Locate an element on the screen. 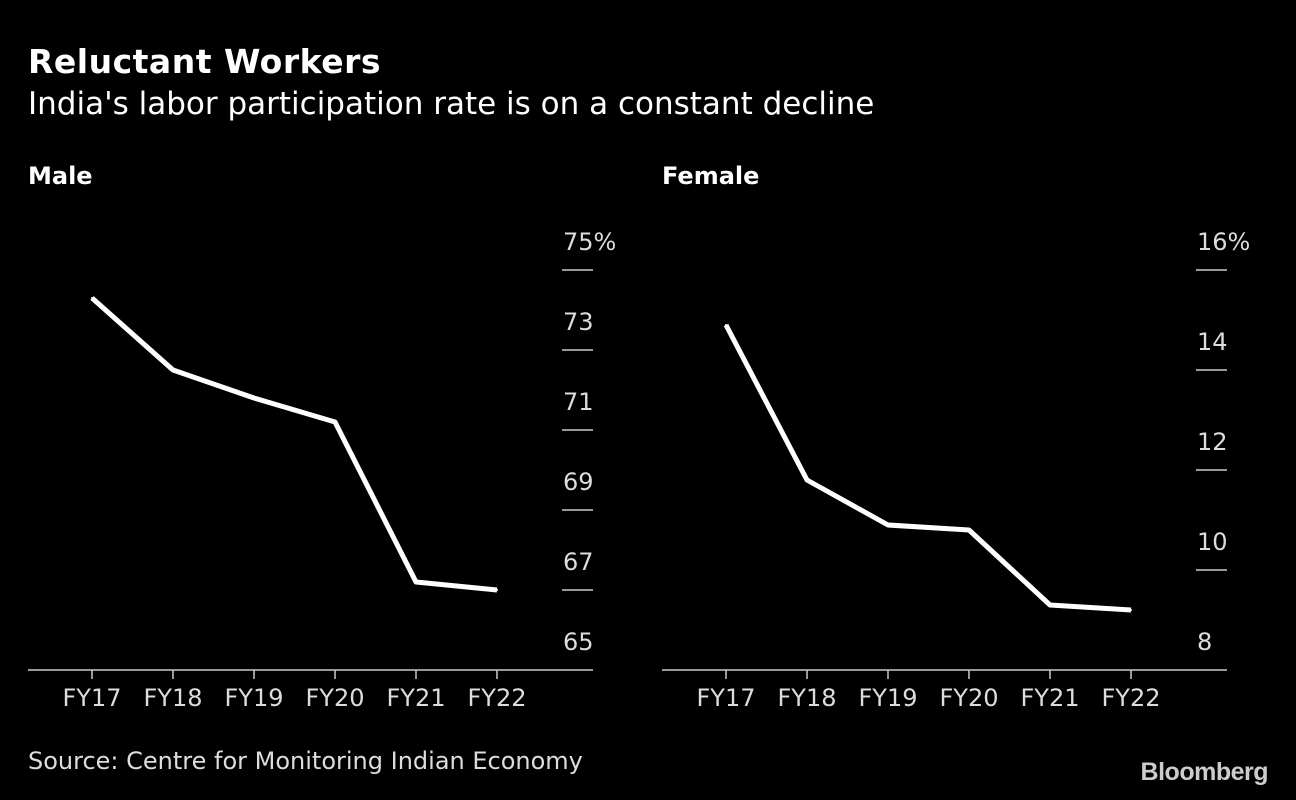 Image resolution: width=1296 pixels, height=800 pixels. female-x-tick-label: FY17 is located at coordinates (725, 698).